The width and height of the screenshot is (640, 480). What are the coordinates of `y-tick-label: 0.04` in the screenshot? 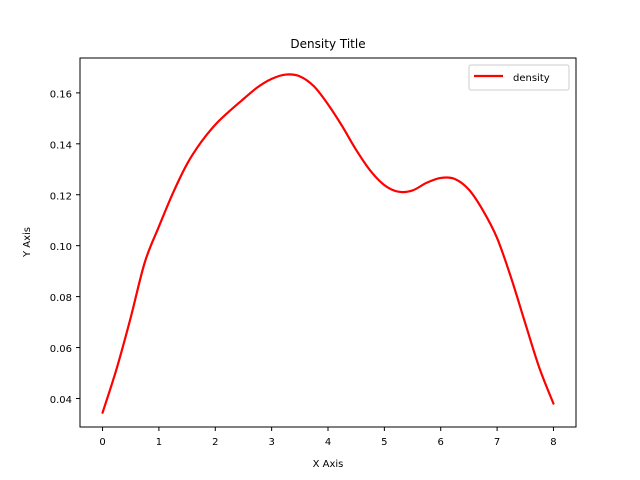 It's located at (61, 400).